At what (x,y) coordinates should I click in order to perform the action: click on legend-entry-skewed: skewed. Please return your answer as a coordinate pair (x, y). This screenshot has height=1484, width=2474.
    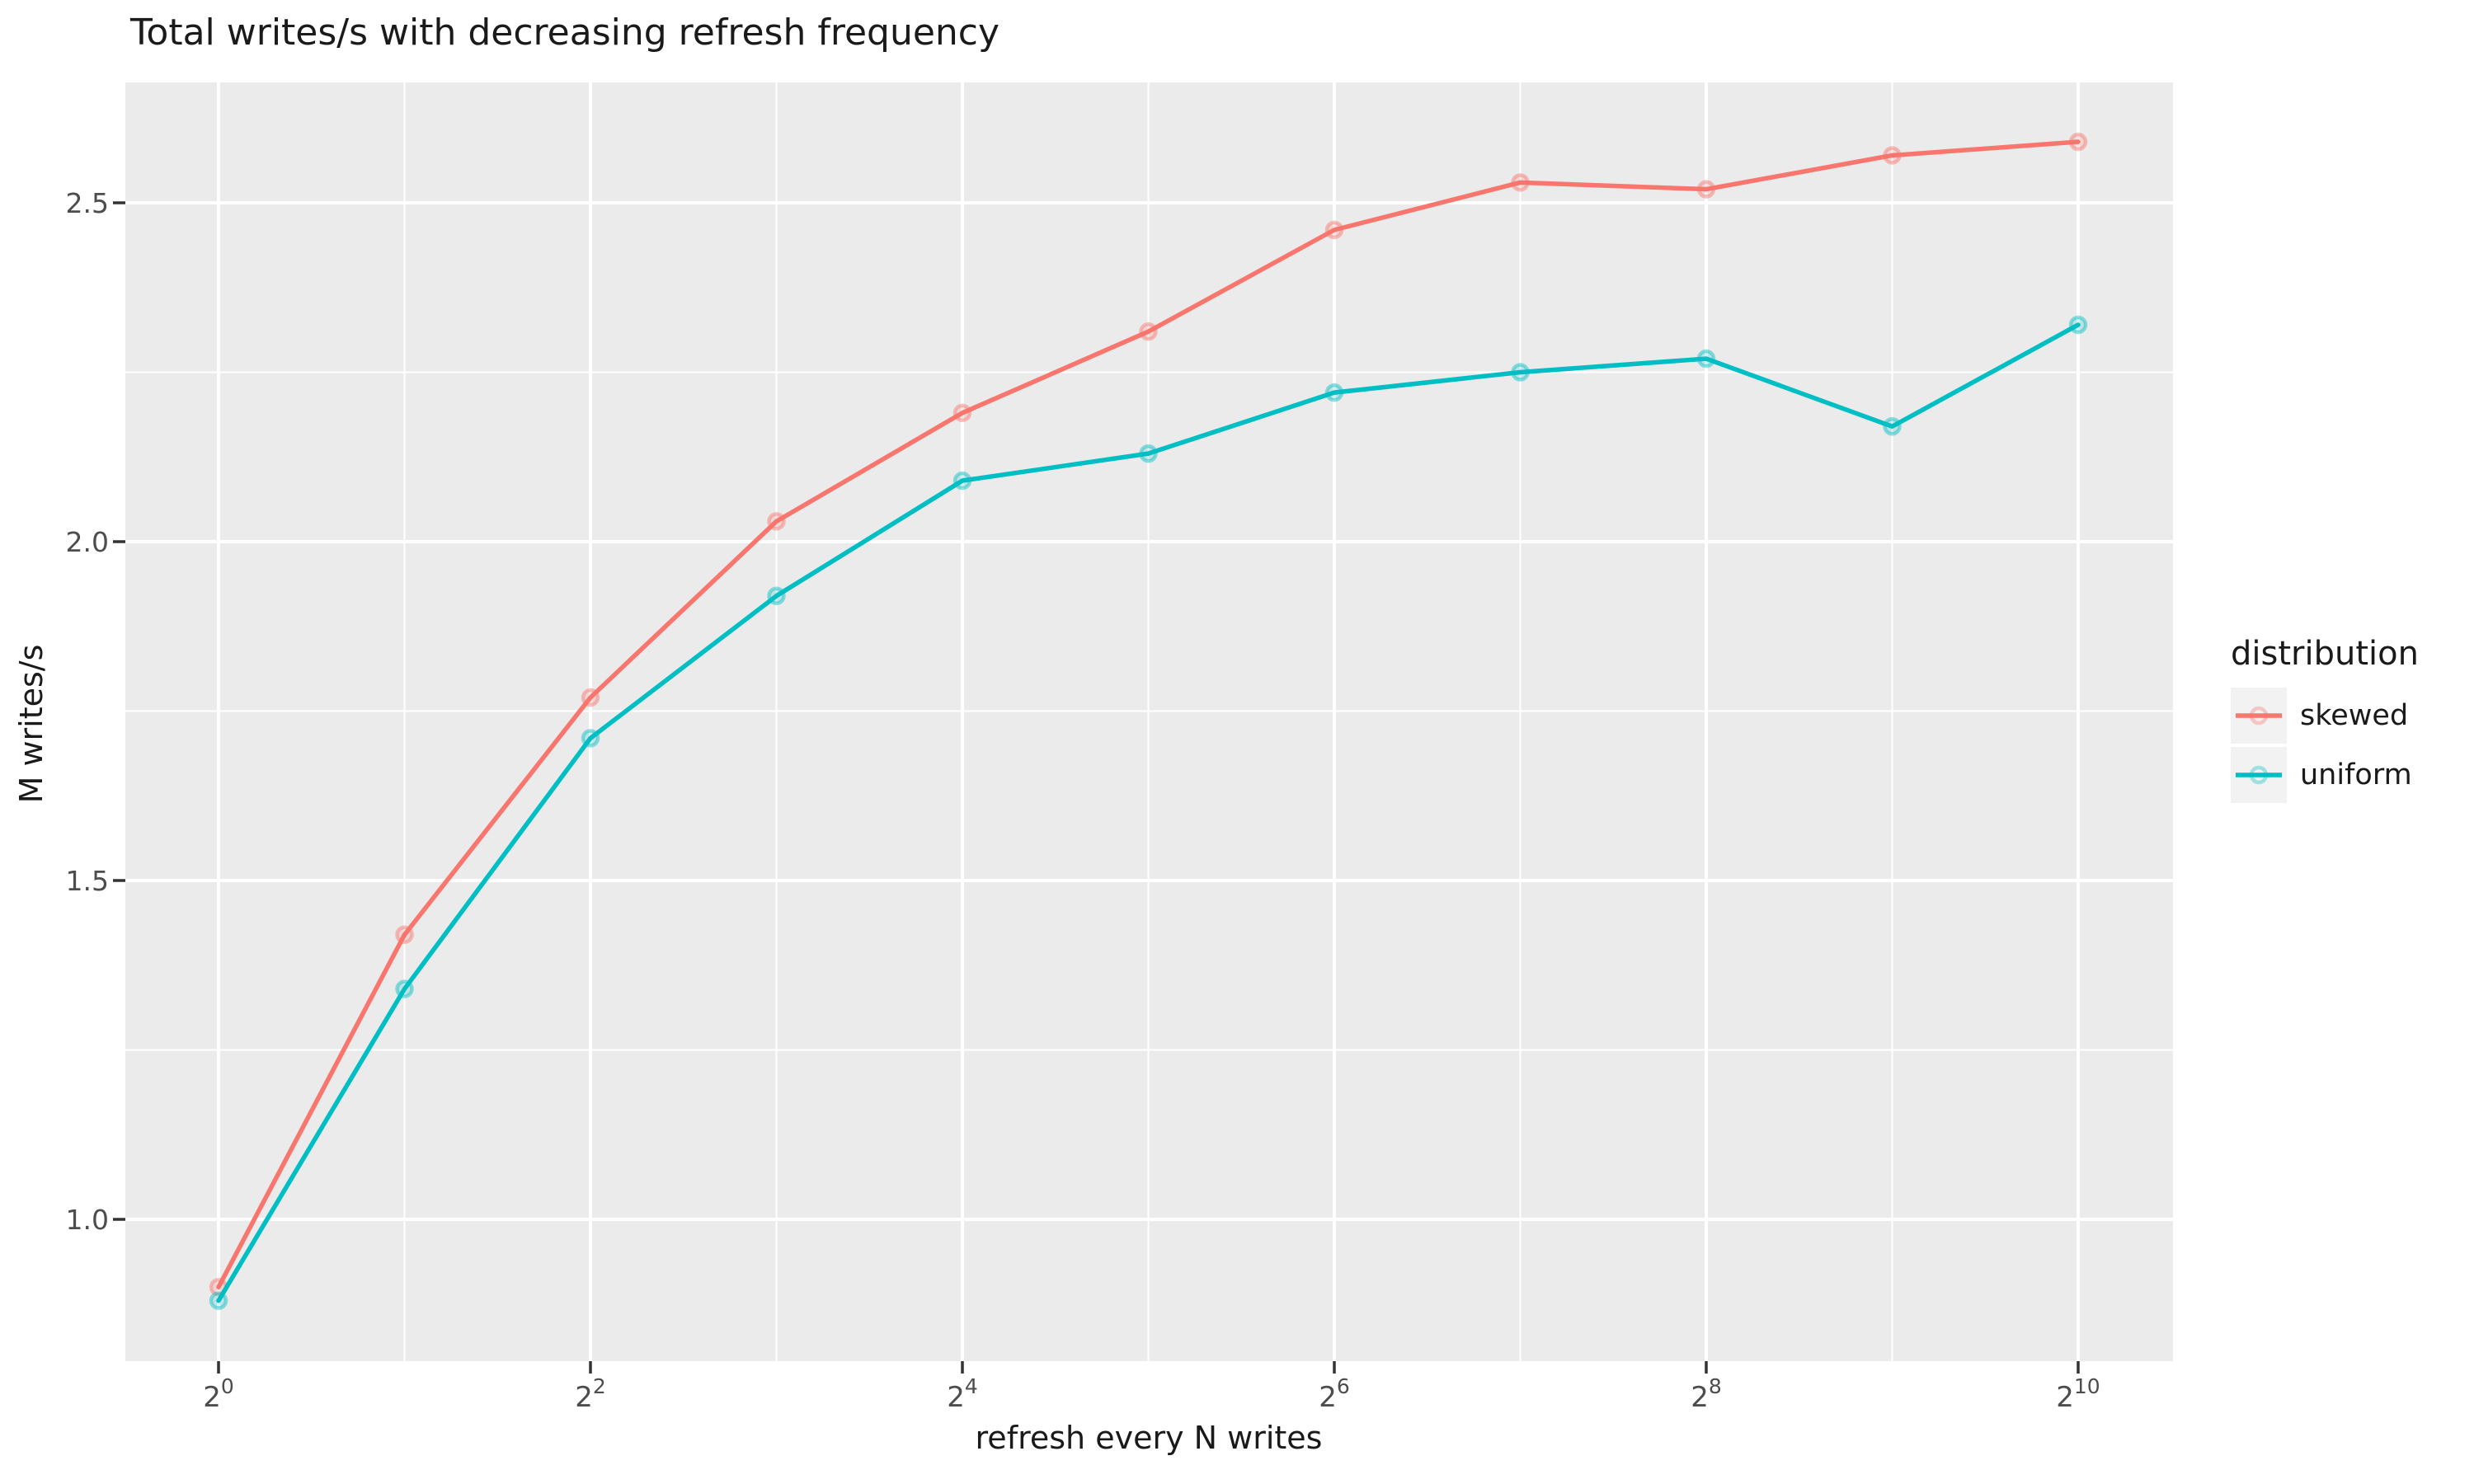
    Looking at the image, I should click on (2350, 716).